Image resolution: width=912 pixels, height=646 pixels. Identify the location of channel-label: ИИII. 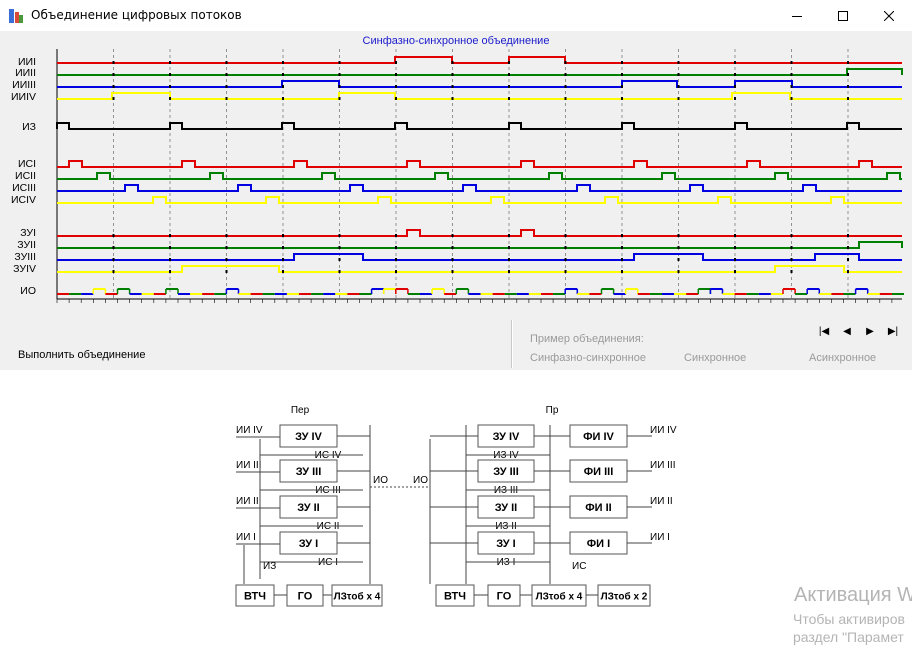
(25, 73).